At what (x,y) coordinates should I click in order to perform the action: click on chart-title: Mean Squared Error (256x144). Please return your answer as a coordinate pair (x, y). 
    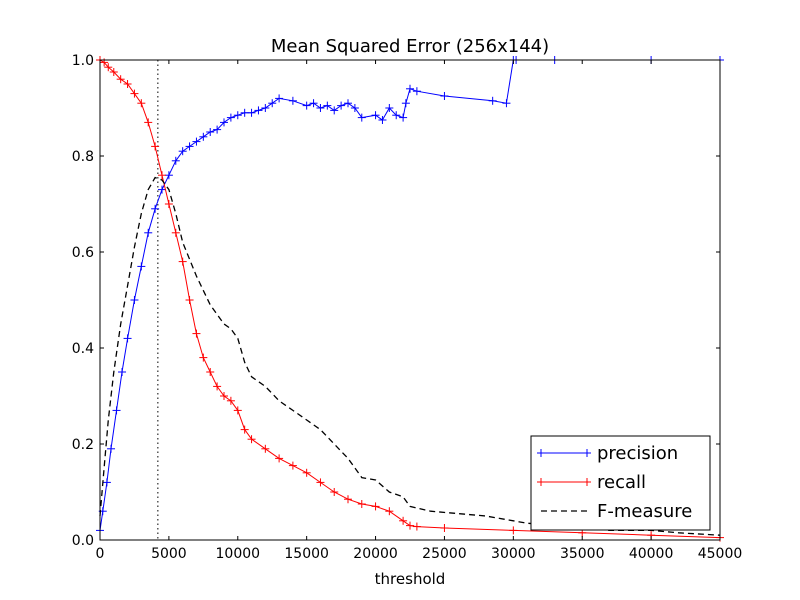
    Looking at the image, I should click on (410, 46).